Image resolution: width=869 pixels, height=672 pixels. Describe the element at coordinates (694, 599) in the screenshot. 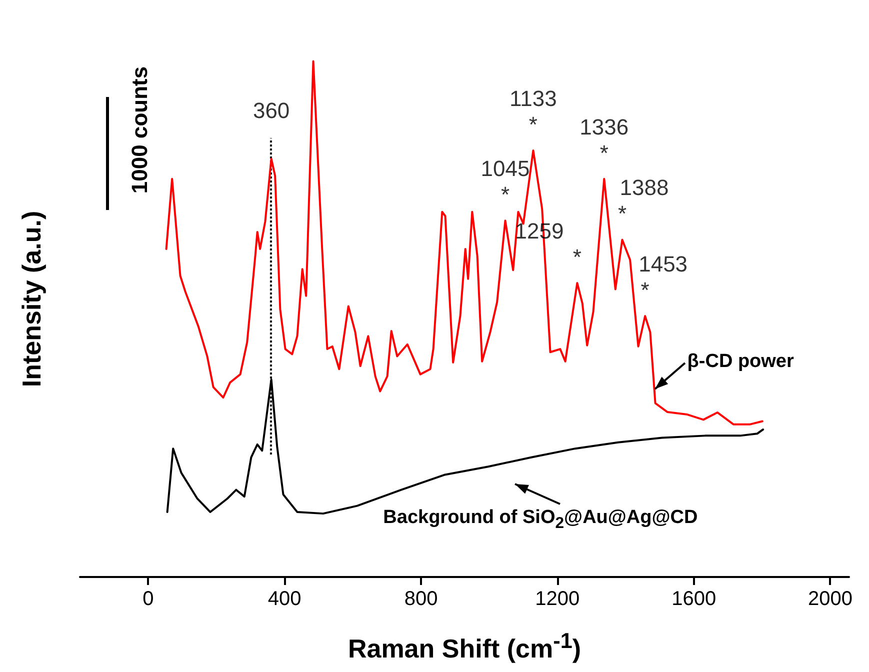

I see `x-tick-label: 1600` at that location.